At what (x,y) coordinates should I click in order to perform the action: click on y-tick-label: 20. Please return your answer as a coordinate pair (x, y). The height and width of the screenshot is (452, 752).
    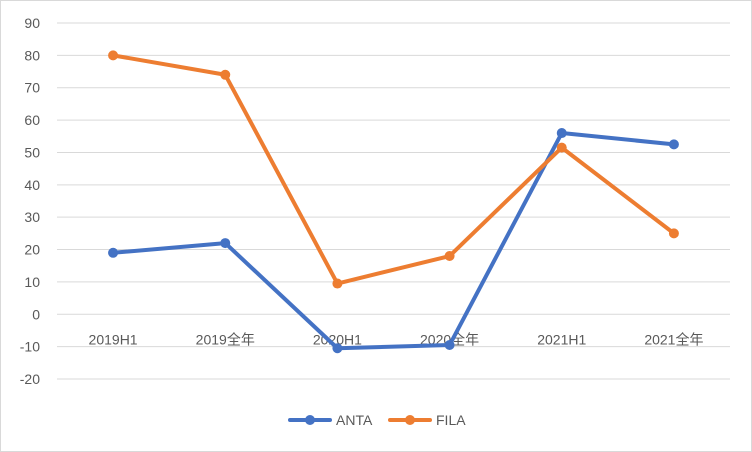
    Looking at the image, I should click on (32, 250).